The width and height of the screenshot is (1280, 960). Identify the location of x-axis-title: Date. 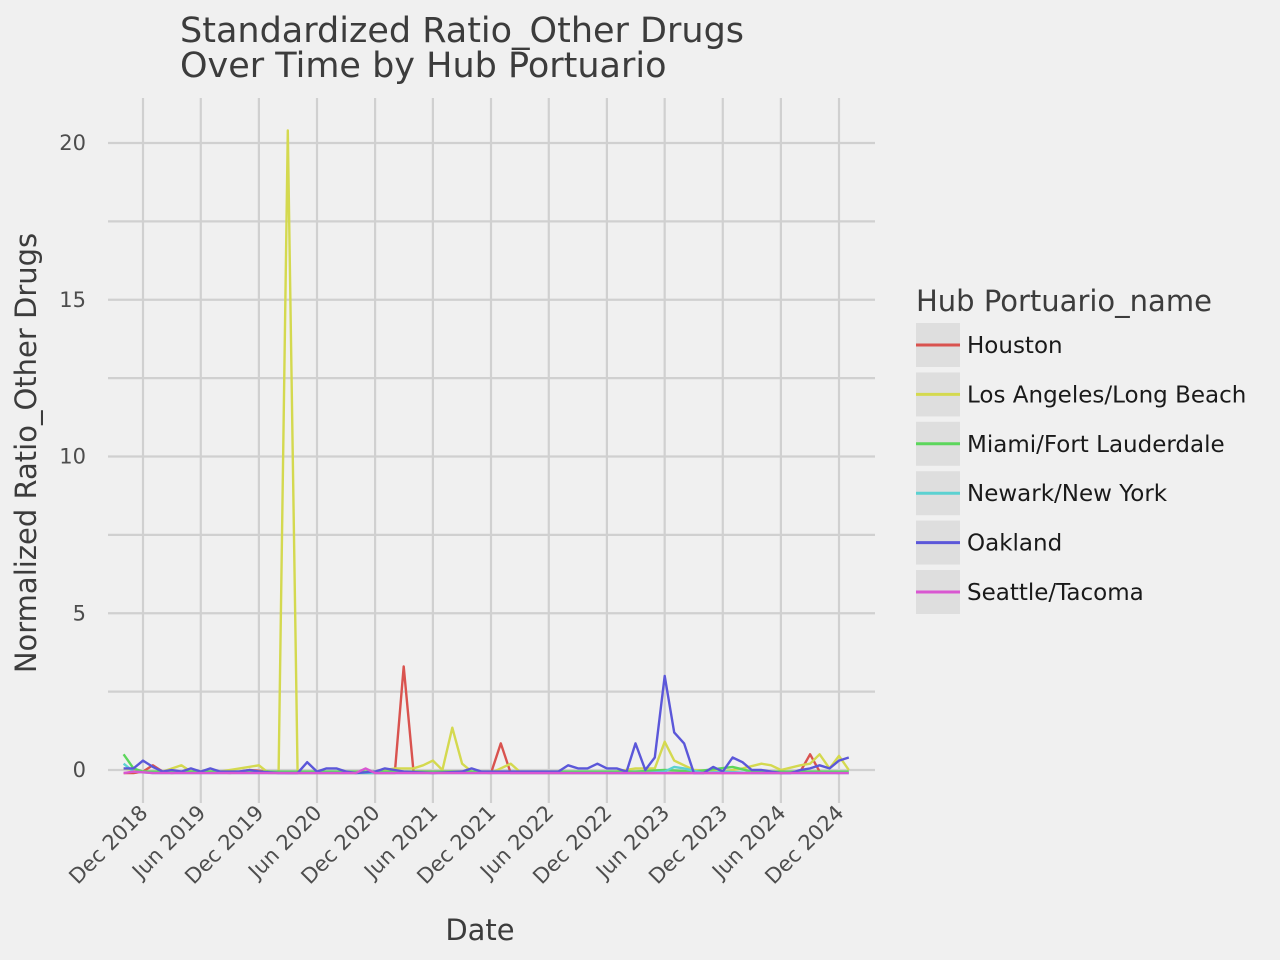
(479, 930).